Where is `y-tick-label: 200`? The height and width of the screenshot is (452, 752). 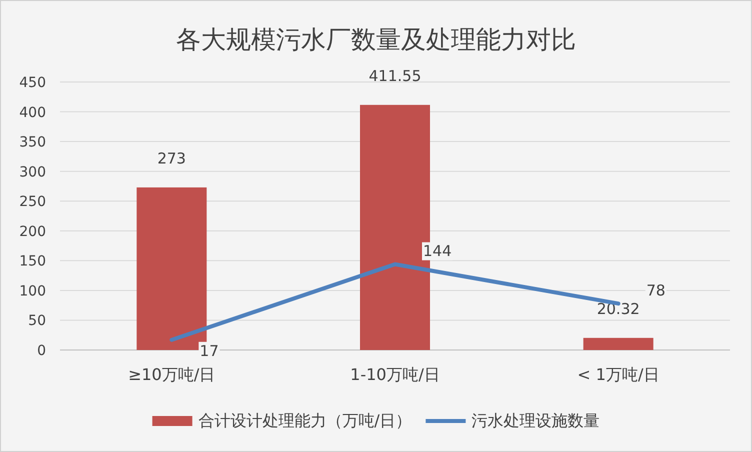
y-tick-label: 200 is located at coordinates (32, 232).